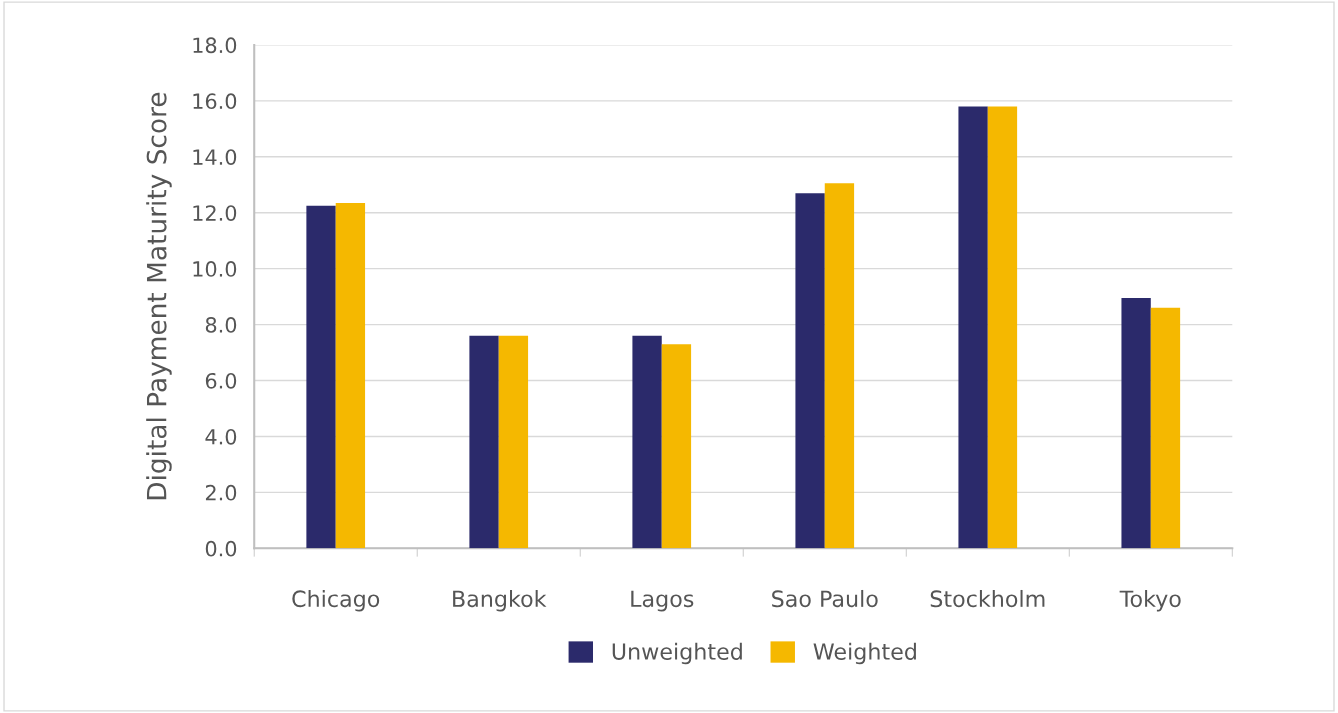  Describe the element at coordinates (215, 213) in the screenshot. I see `y-tick-label: 12.0` at that location.